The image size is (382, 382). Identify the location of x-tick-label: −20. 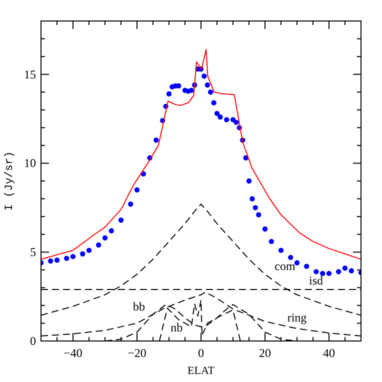
(137, 353).